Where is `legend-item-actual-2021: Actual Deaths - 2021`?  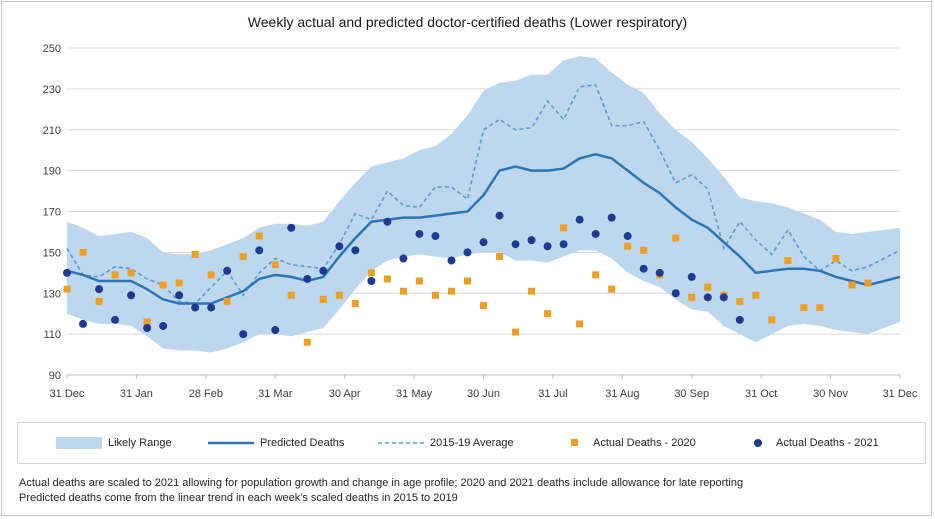
legend-item-actual-2021: Actual Deaths - 2021 is located at coordinates (812, 443).